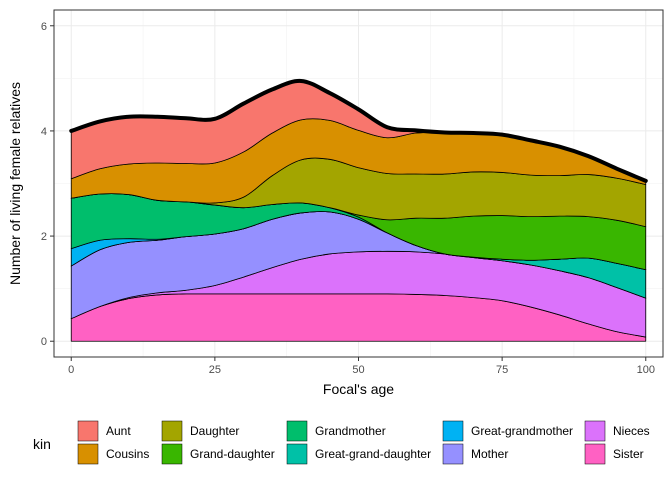 Image resolution: width=672 pixels, height=480 pixels. What do you see at coordinates (489, 454) in the screenshot?
I see `legend-label-mother: Mother` at bounding box center [489, 454].